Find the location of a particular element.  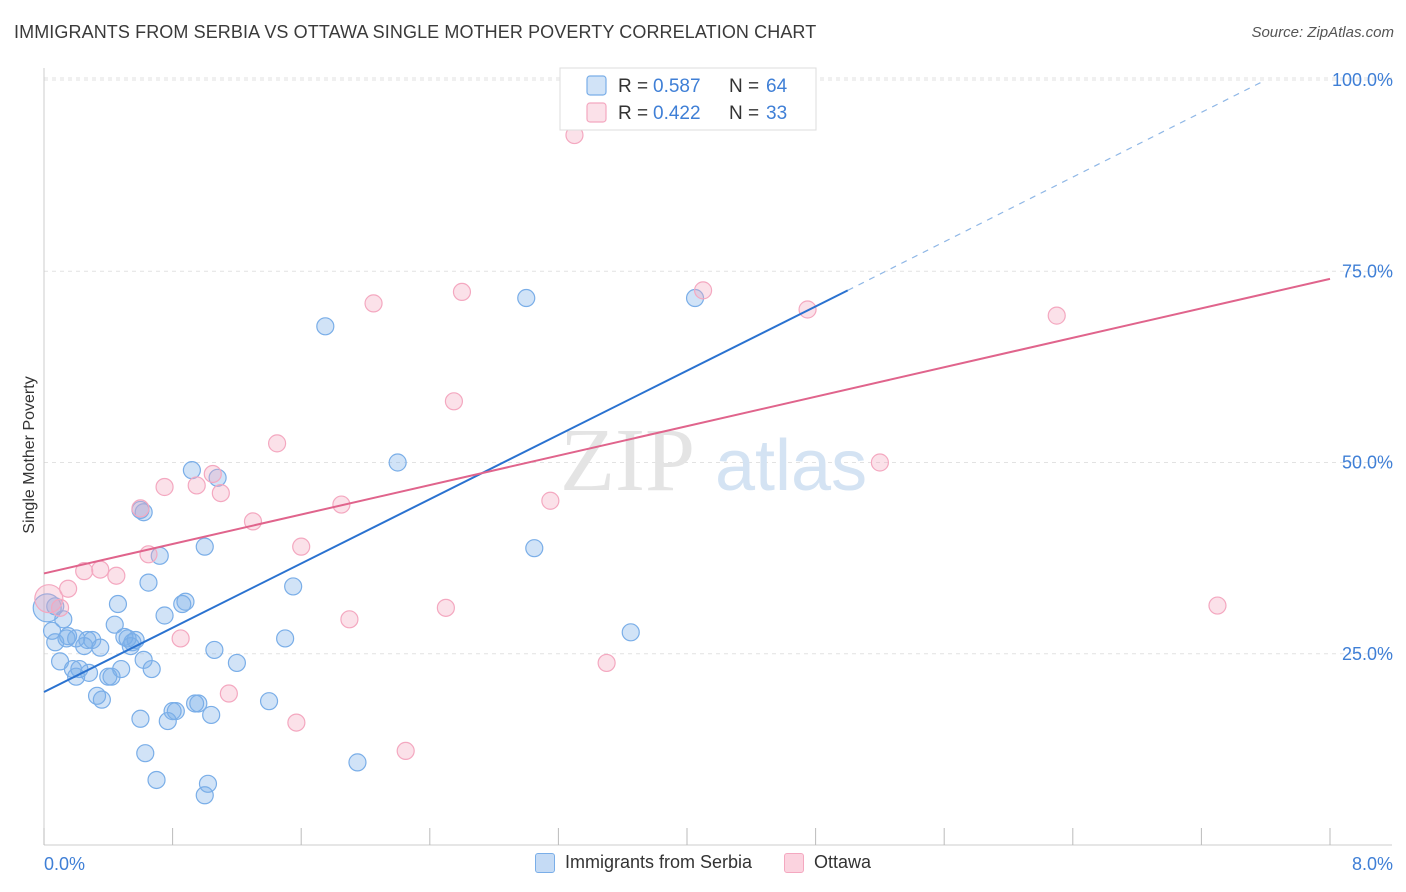

legend-label-serbia: Immigrants from Serbia is located at coordinates (658, 862).